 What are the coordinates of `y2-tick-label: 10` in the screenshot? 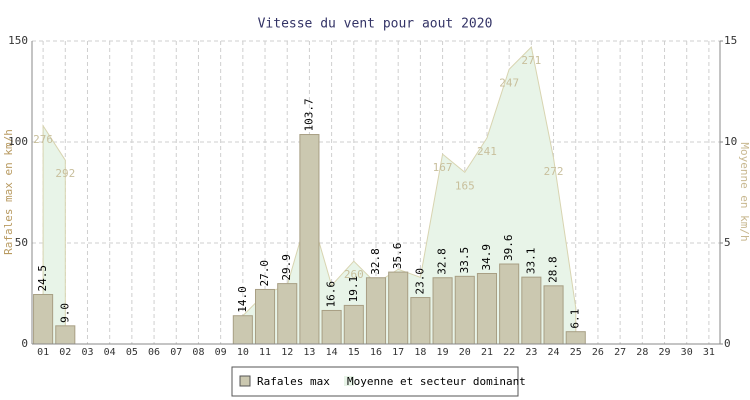 It's located at (730, 141).